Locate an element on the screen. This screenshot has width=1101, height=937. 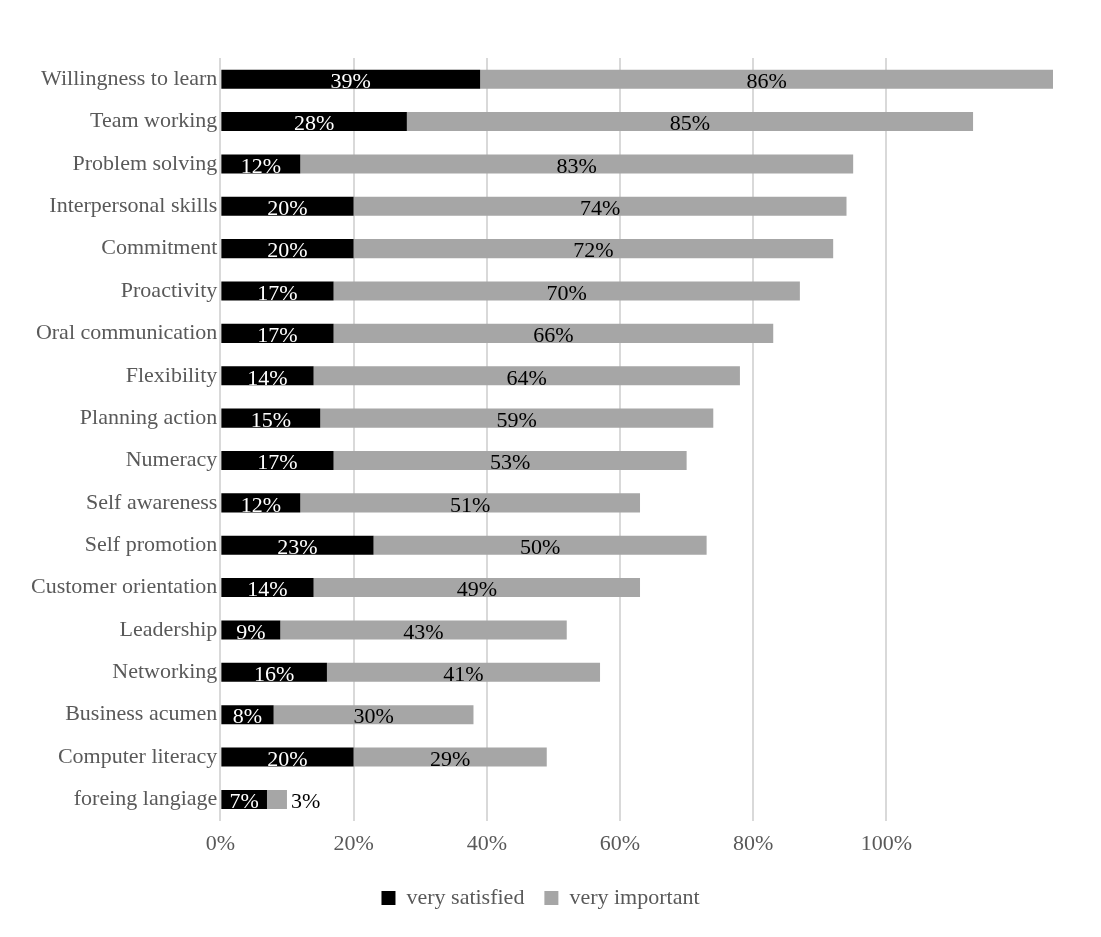
data-label: 85% is located at coordinates (690, 123).